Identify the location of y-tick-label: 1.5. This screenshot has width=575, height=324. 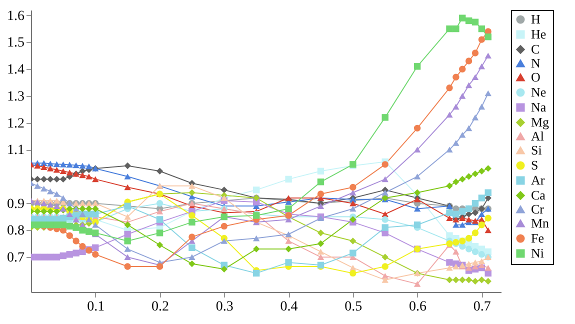
(15, 43).